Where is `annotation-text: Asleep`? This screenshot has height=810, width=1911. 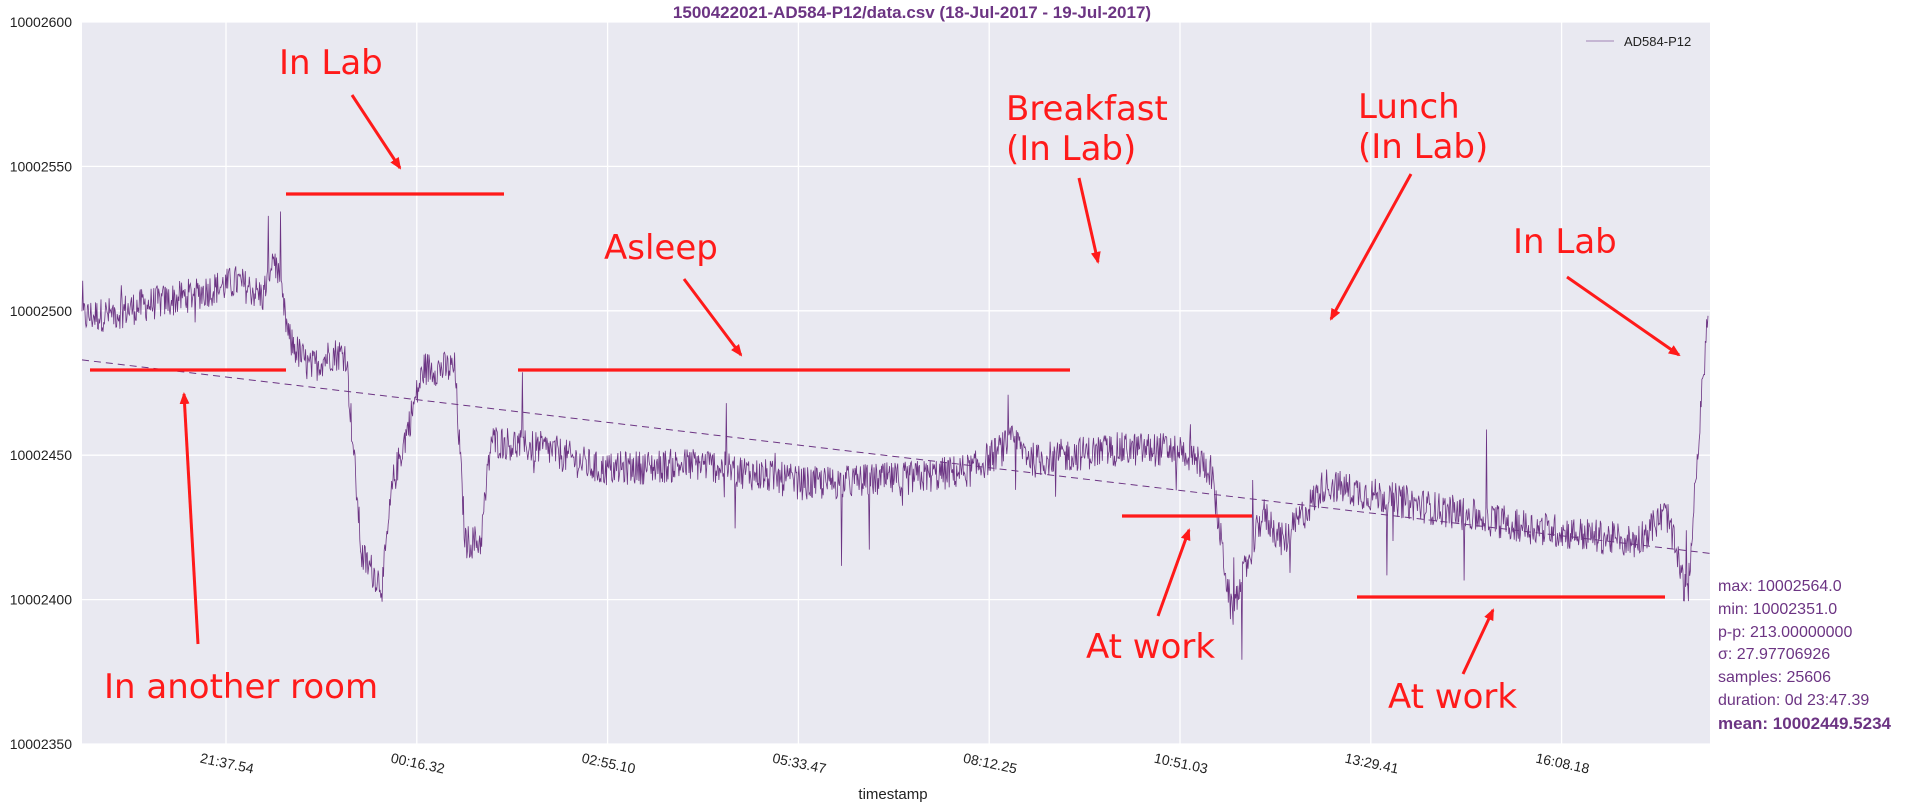
annotation-text: Asleep is located at coordinates (661, 248).